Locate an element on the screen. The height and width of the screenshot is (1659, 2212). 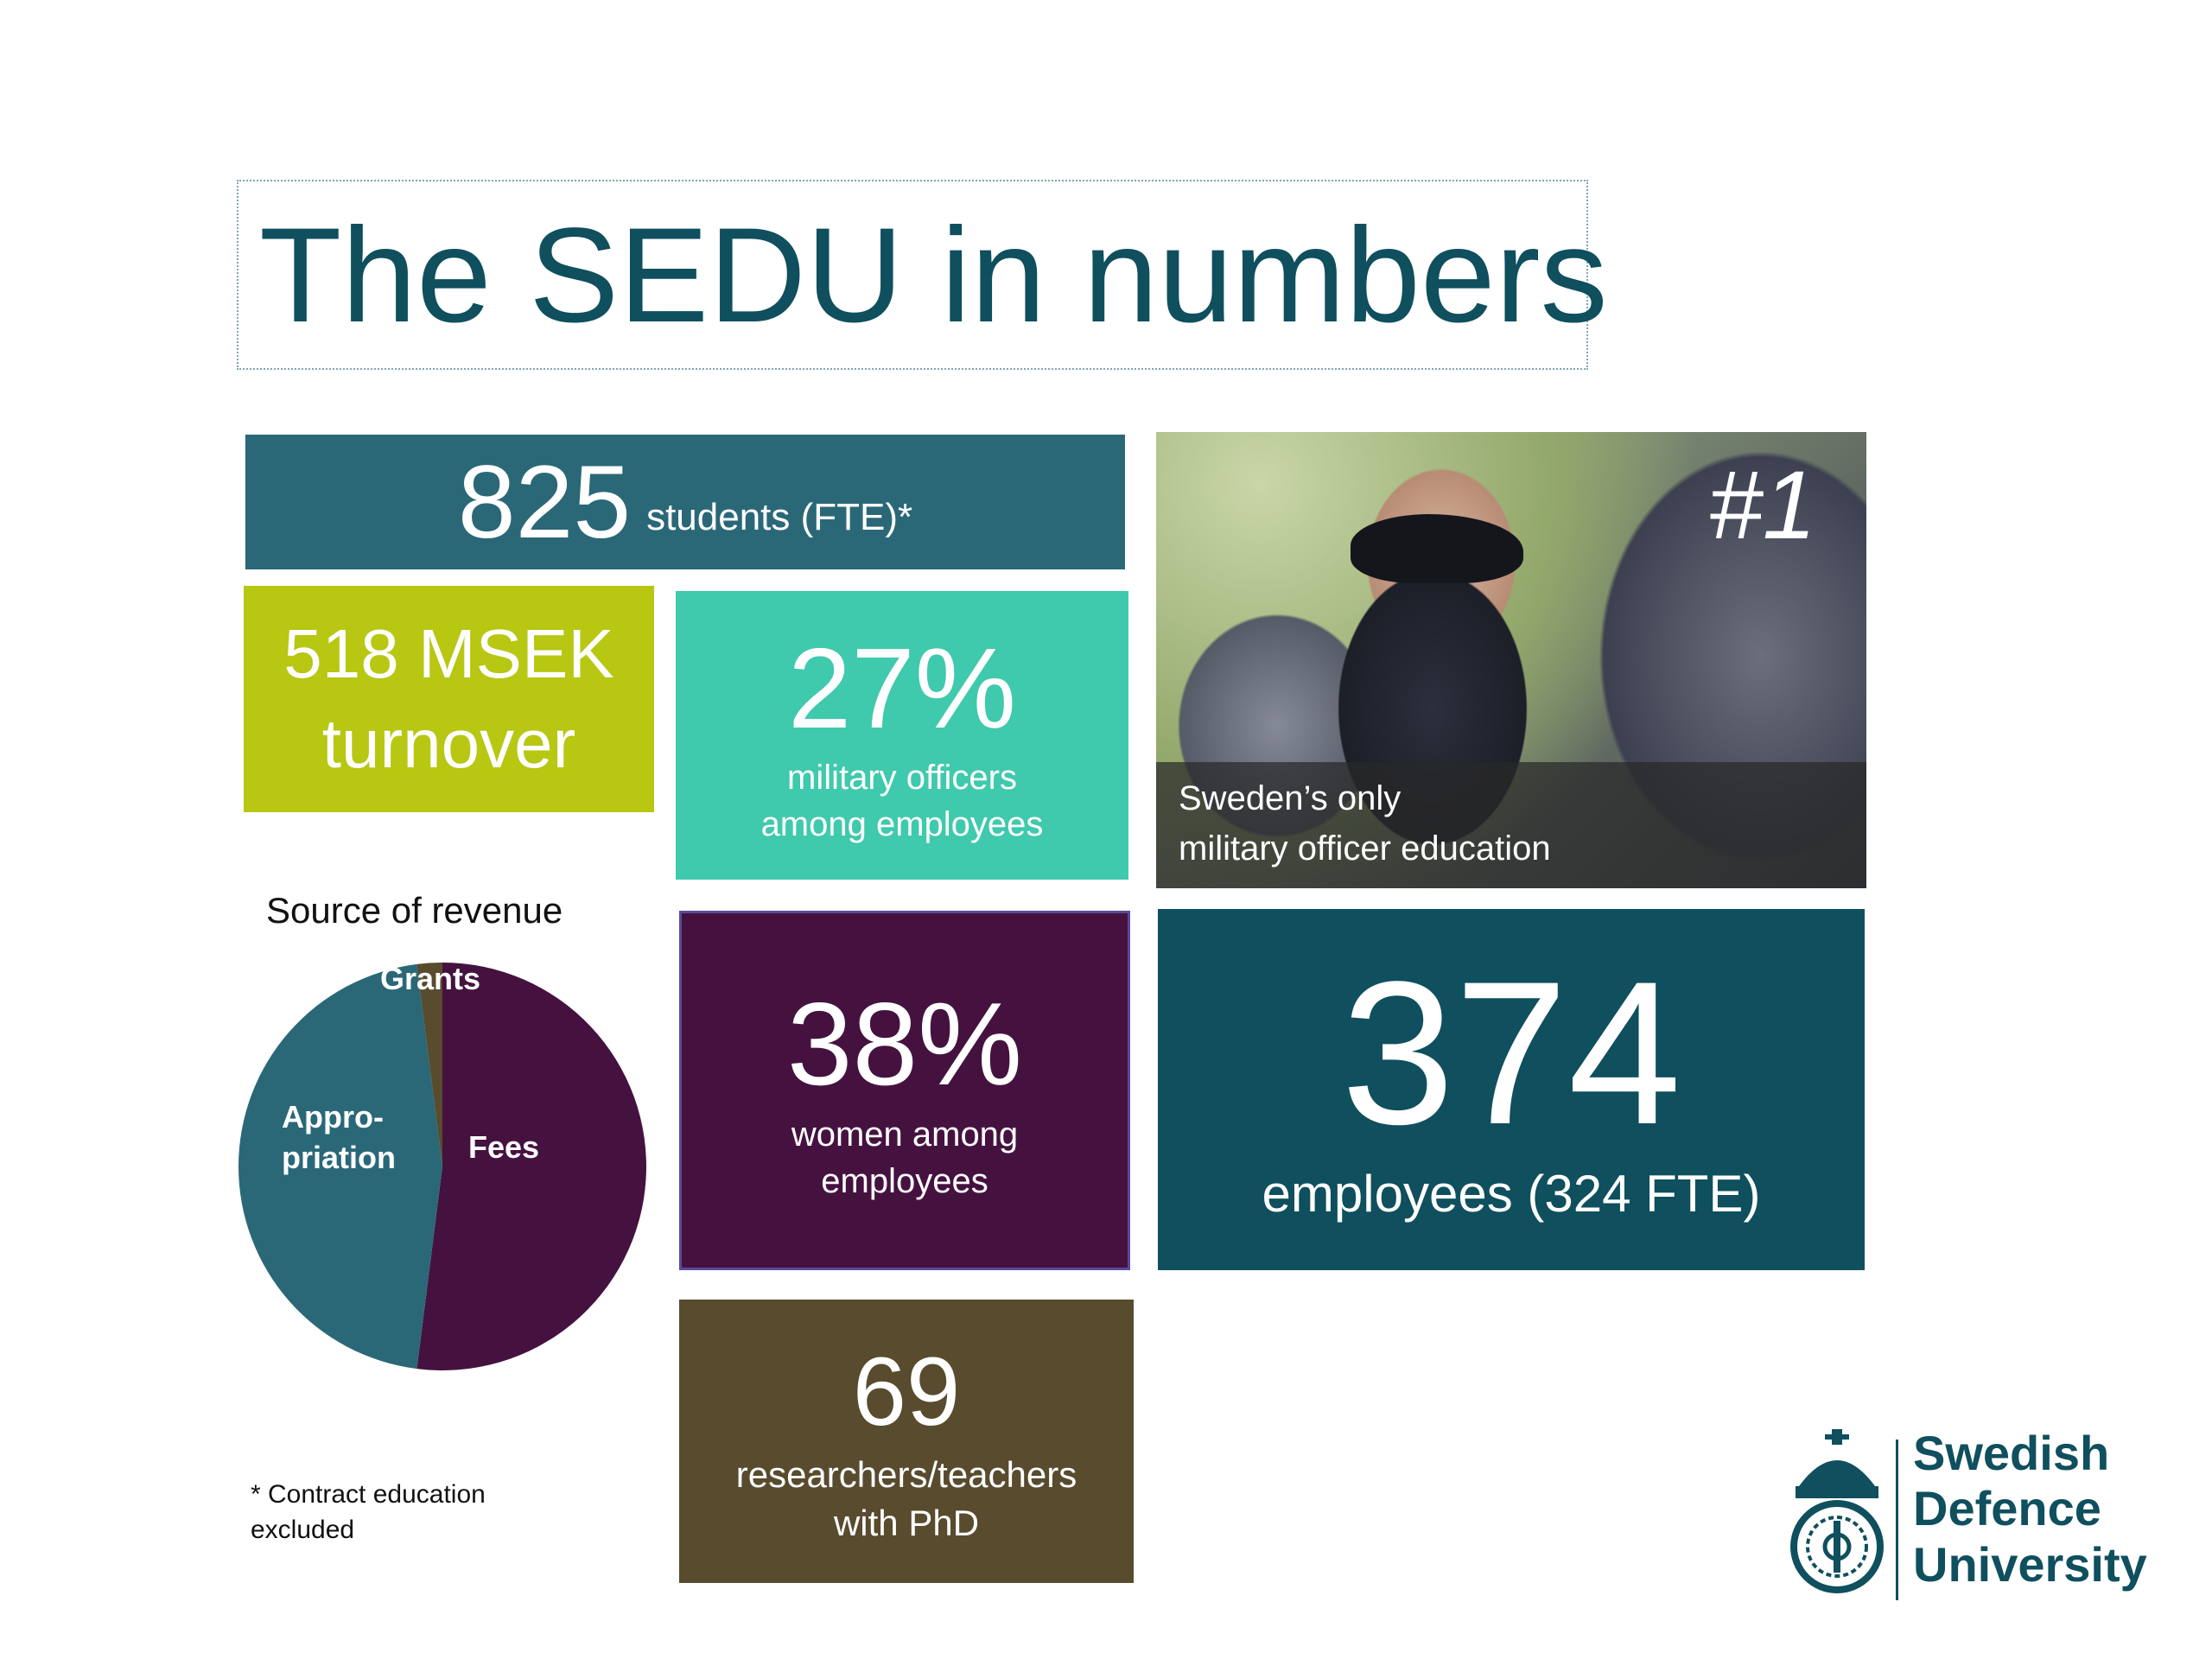
university-logo: Swedish Defence University is located at coordinates (1972, 1516).